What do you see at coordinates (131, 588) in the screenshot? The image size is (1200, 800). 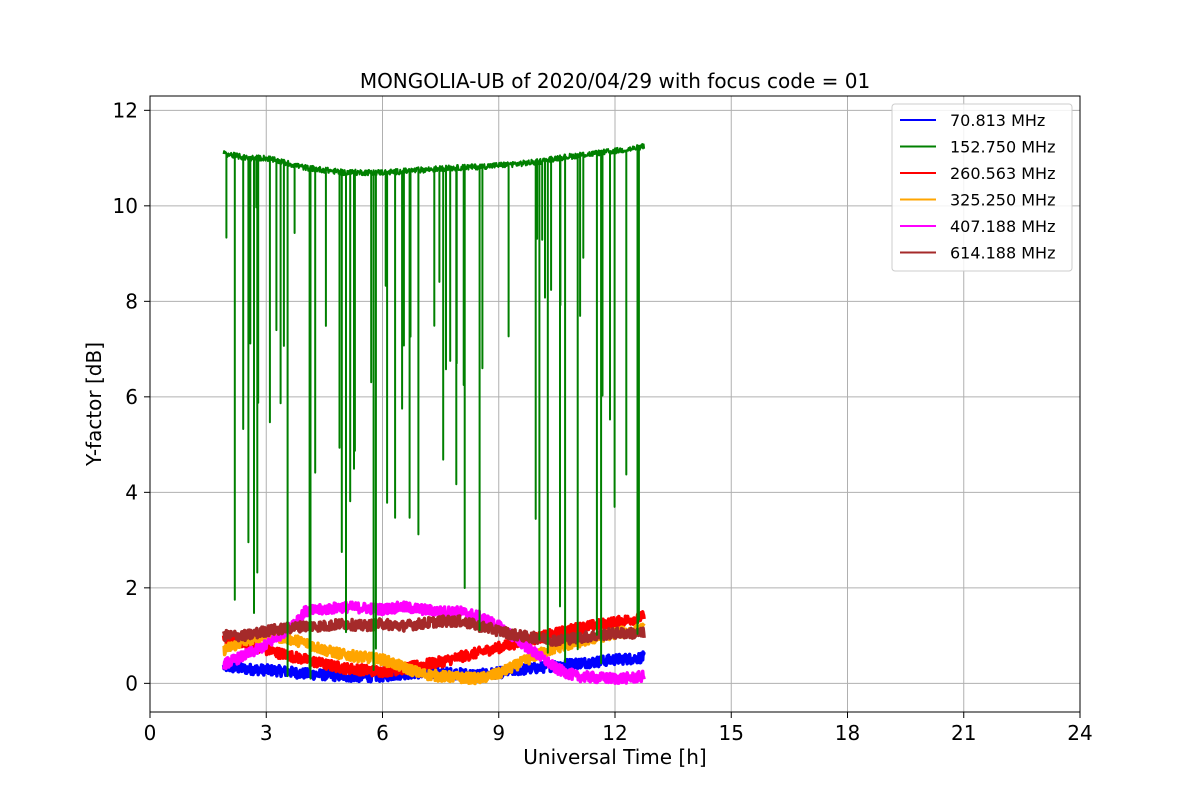 I see `y-tick-label: 2` at bounding box center [131, 588].